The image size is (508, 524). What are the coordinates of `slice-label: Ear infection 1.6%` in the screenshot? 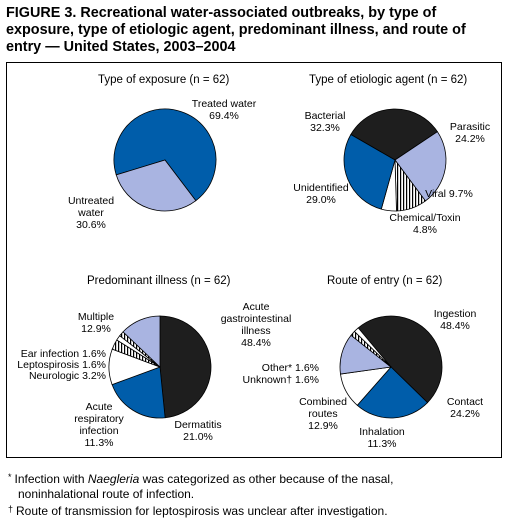 It's located at (63, 354).